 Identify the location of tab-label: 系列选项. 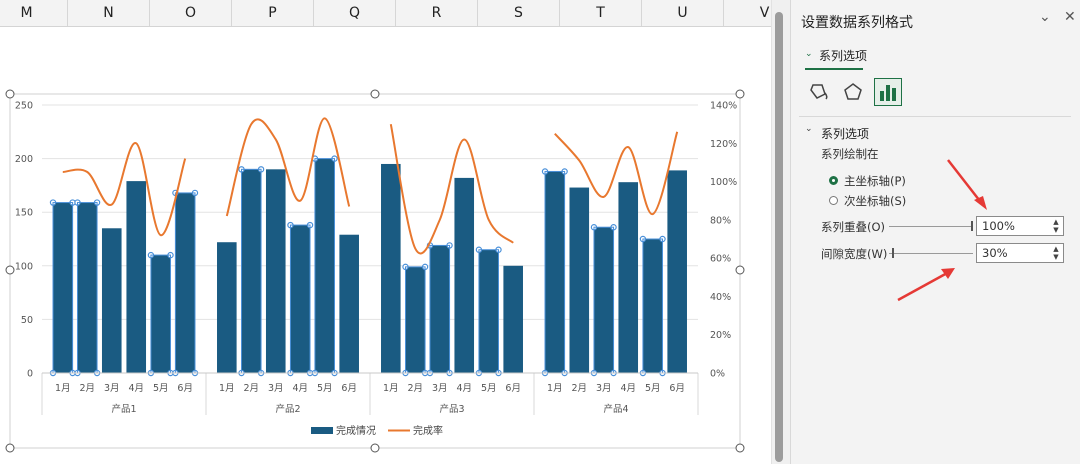
(843, 56).